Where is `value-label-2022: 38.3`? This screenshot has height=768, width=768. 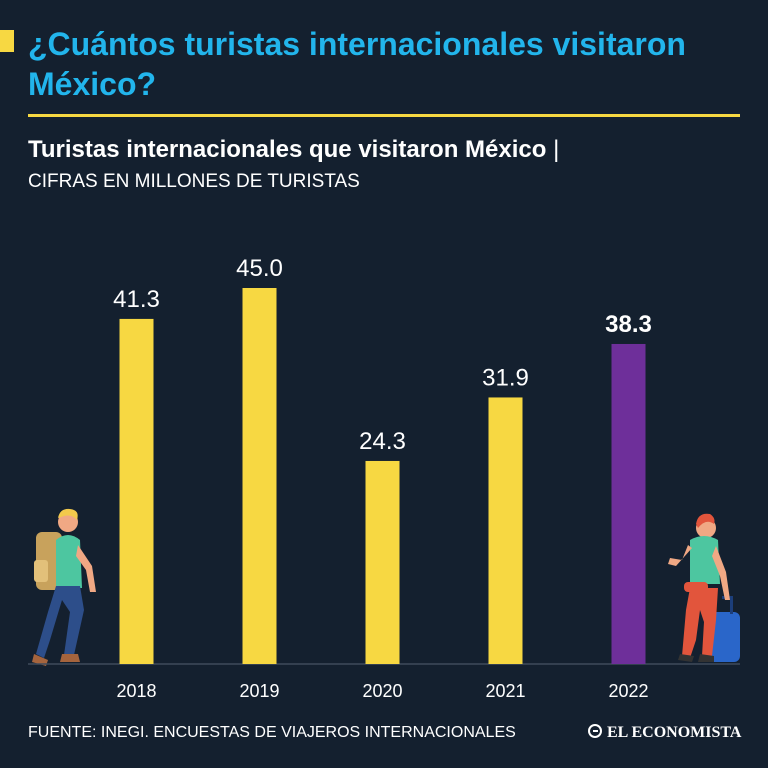 value-label-2022: 38.3 is located at coordinates (628, 324).